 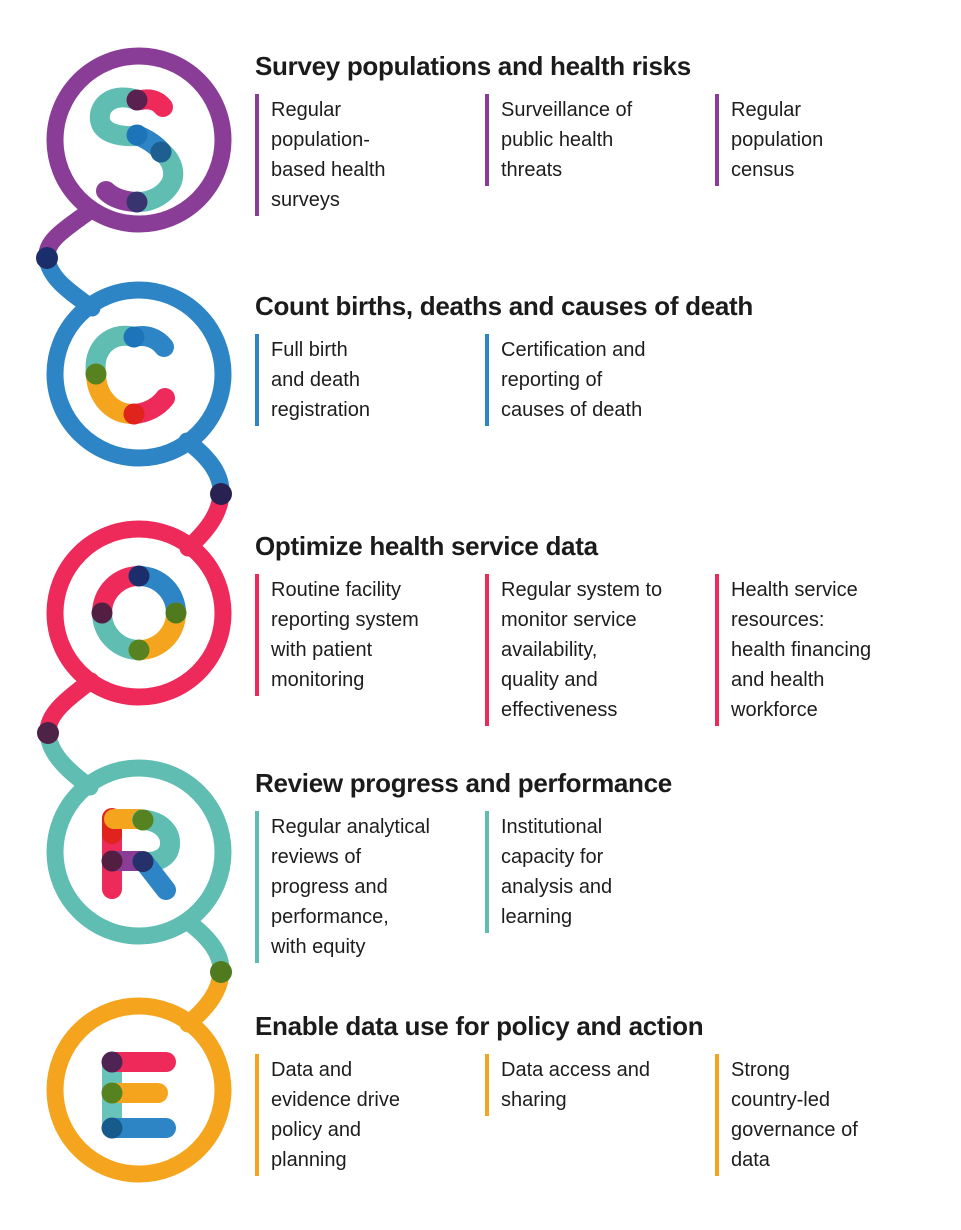 What do you see at coordinates (479, 1026) in the screenshot?
I see `row-heading: Enable data use for policy and action` at bounding box center [479, 1026].